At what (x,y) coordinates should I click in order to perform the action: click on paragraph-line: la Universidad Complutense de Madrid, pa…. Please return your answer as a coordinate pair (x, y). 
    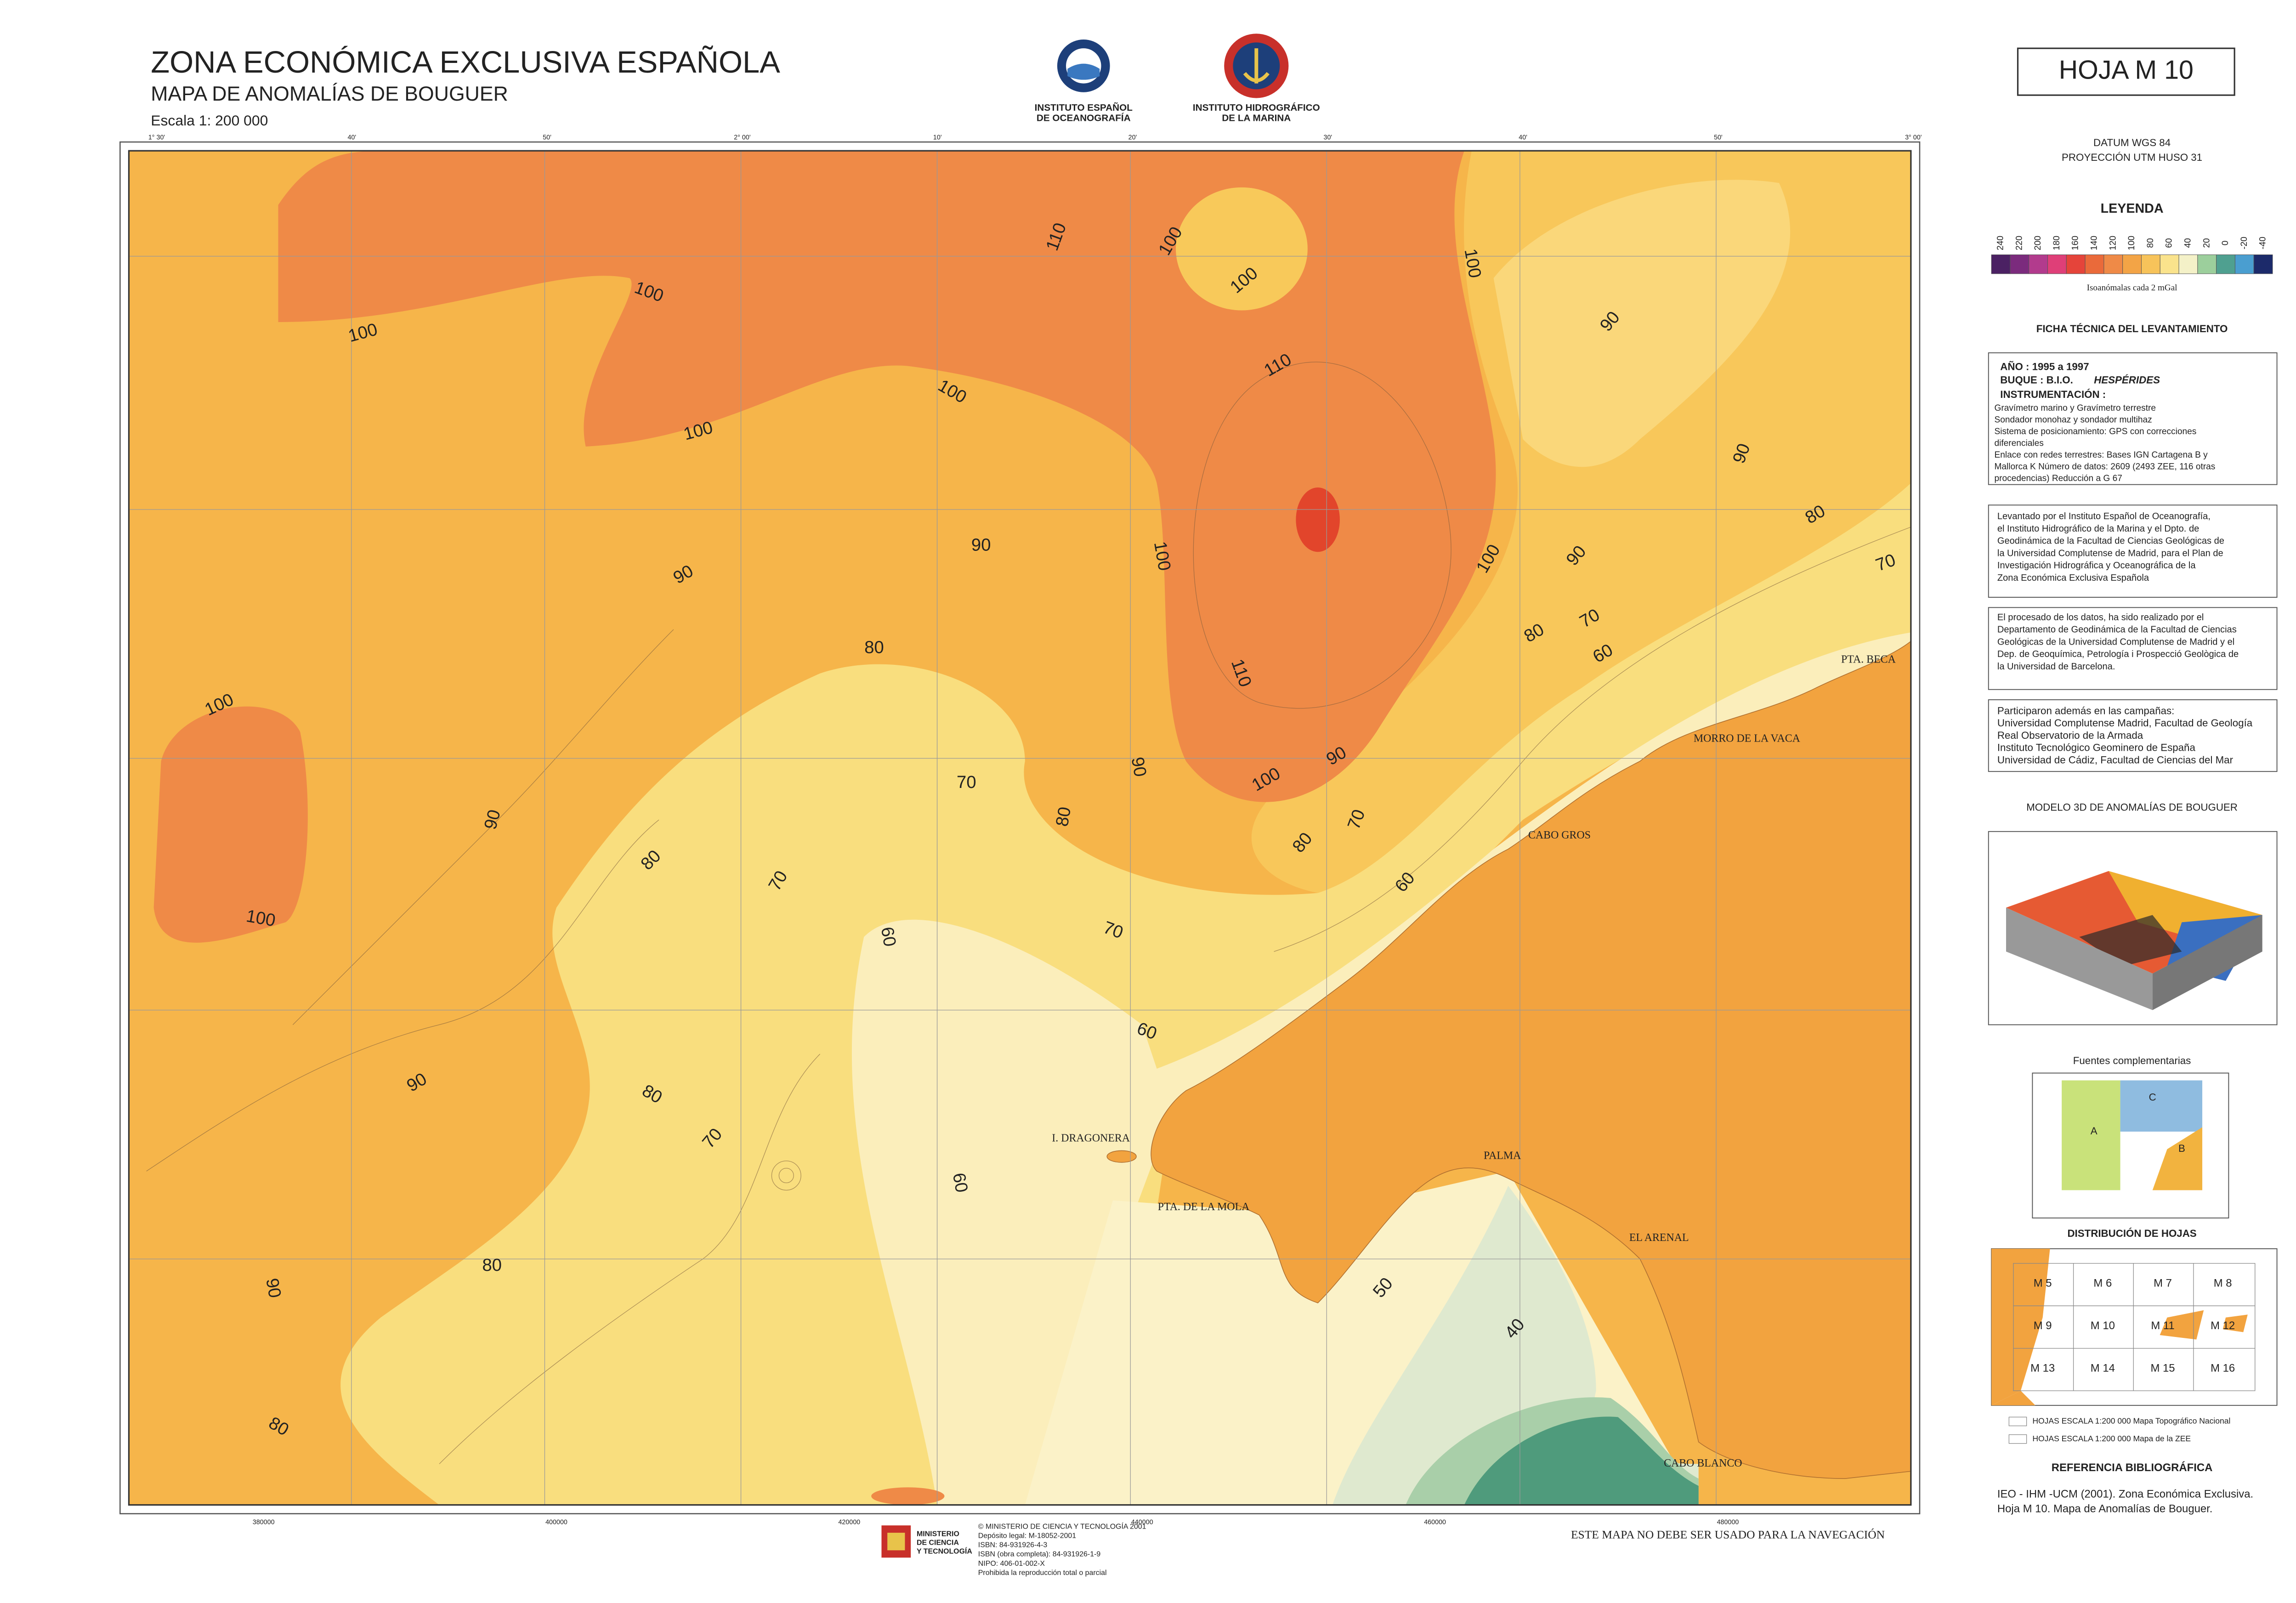
    Looking at the image, I should click on (2110, 553).